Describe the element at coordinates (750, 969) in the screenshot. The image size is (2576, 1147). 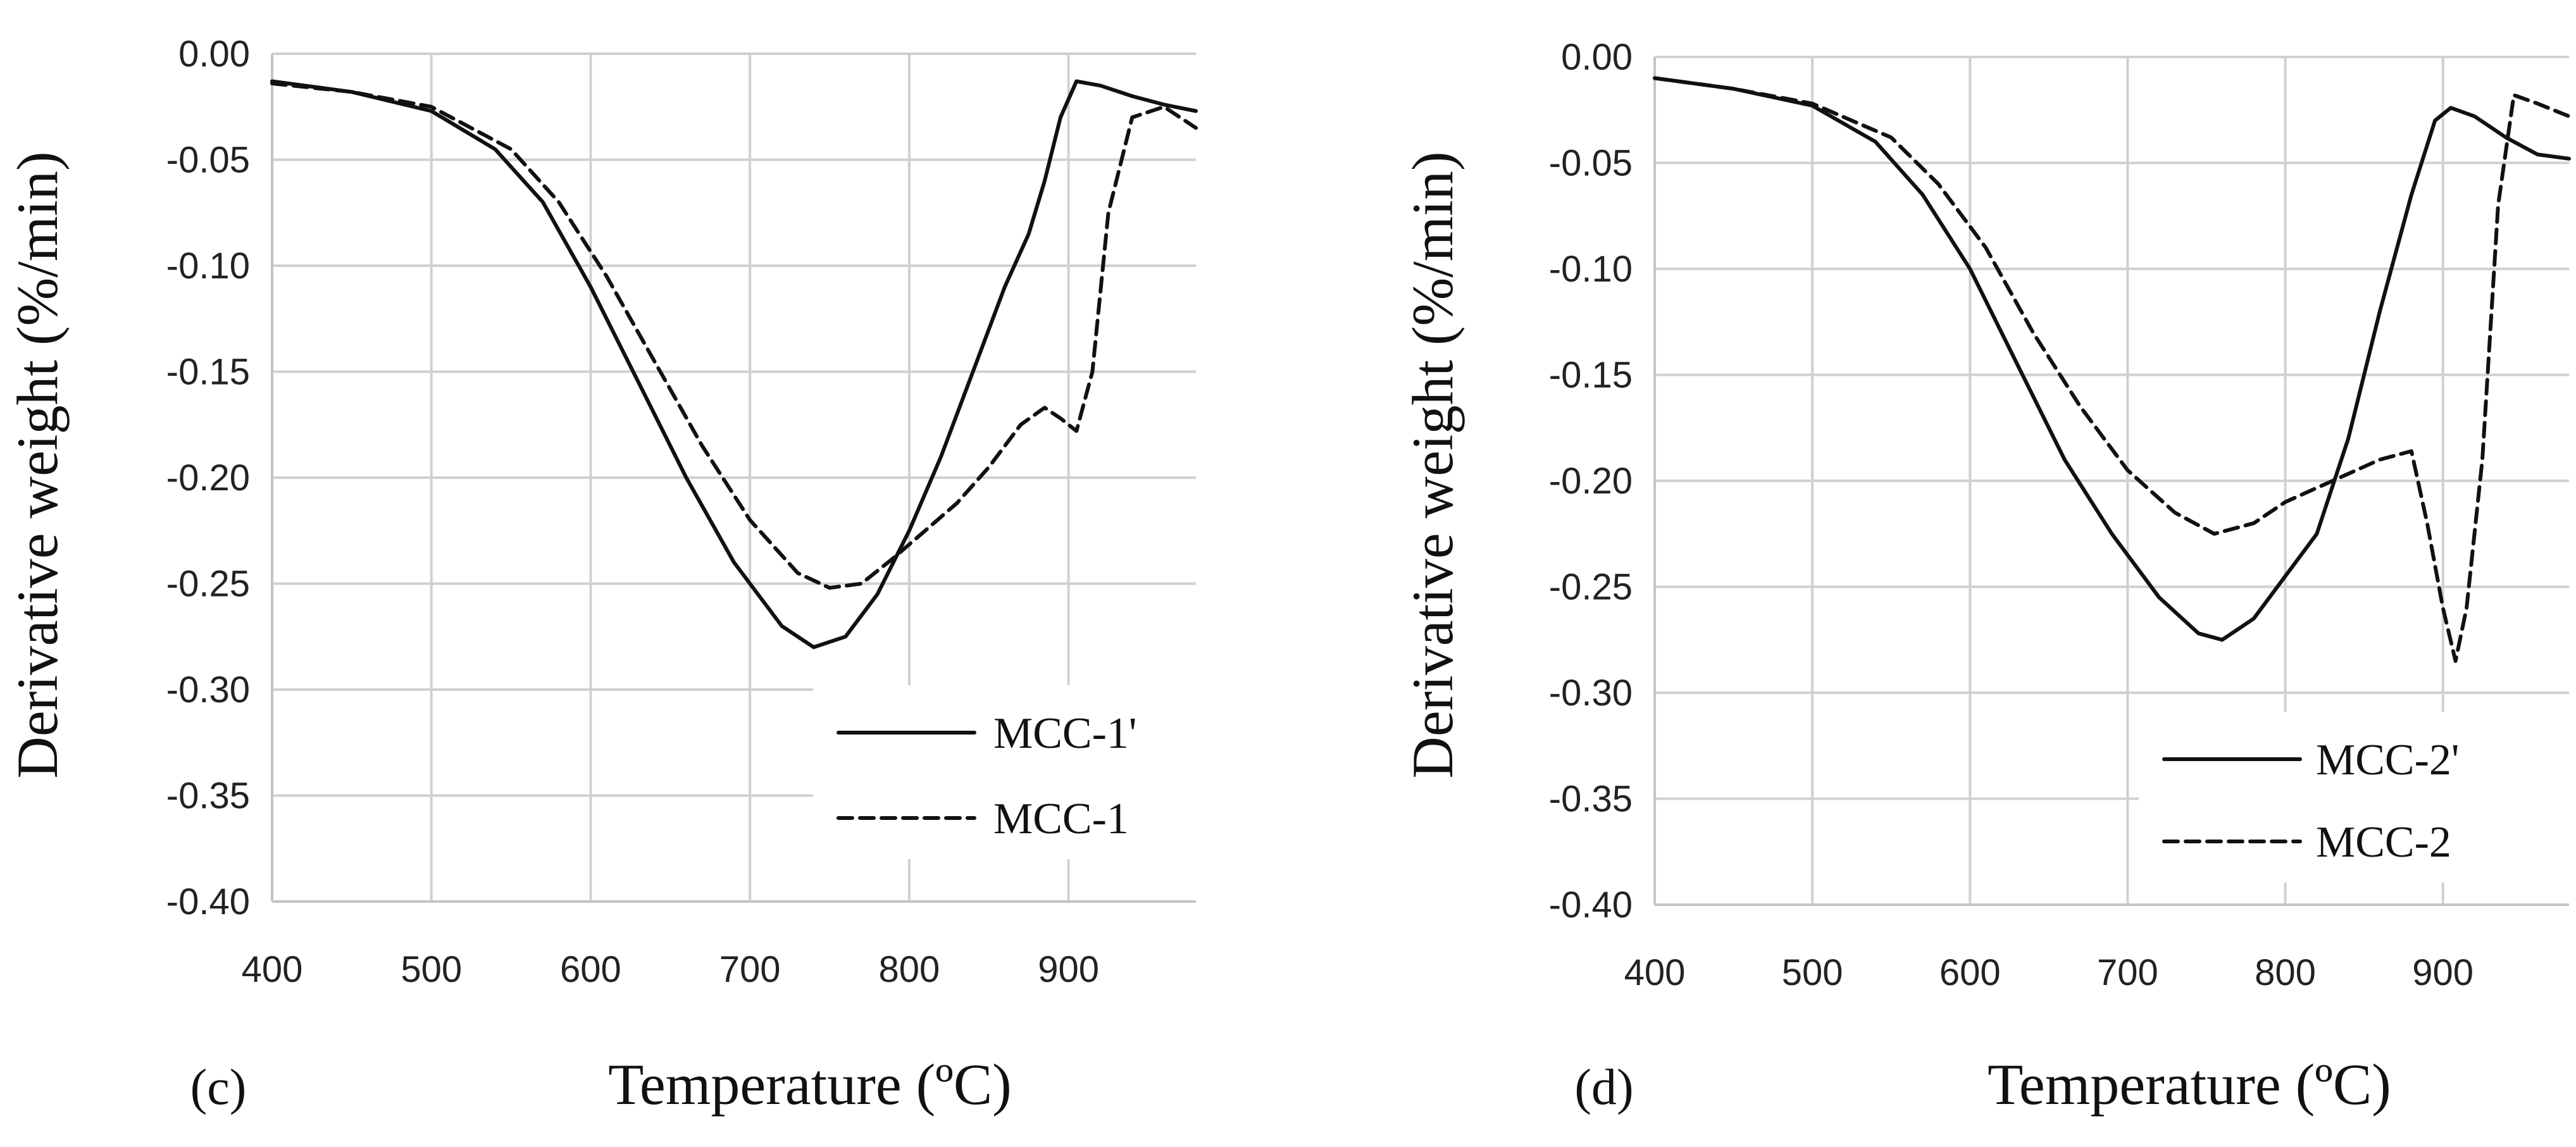
I see `panel-c-x-tick-label: 700` at that location.